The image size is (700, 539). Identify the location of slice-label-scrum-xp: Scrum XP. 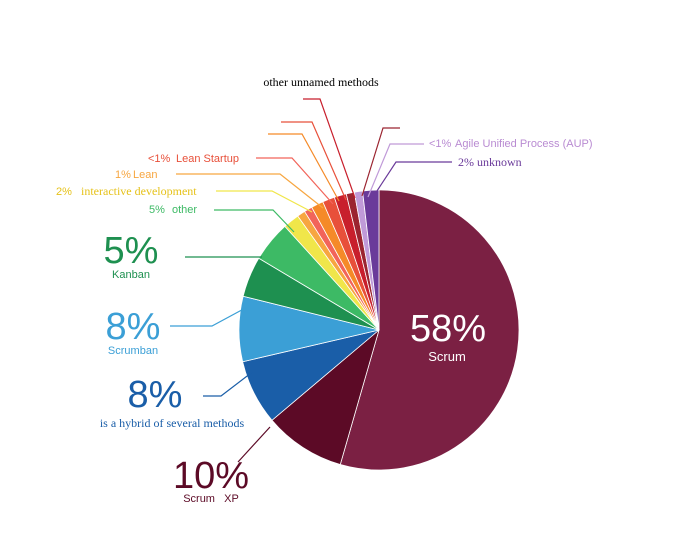
(211, 499).